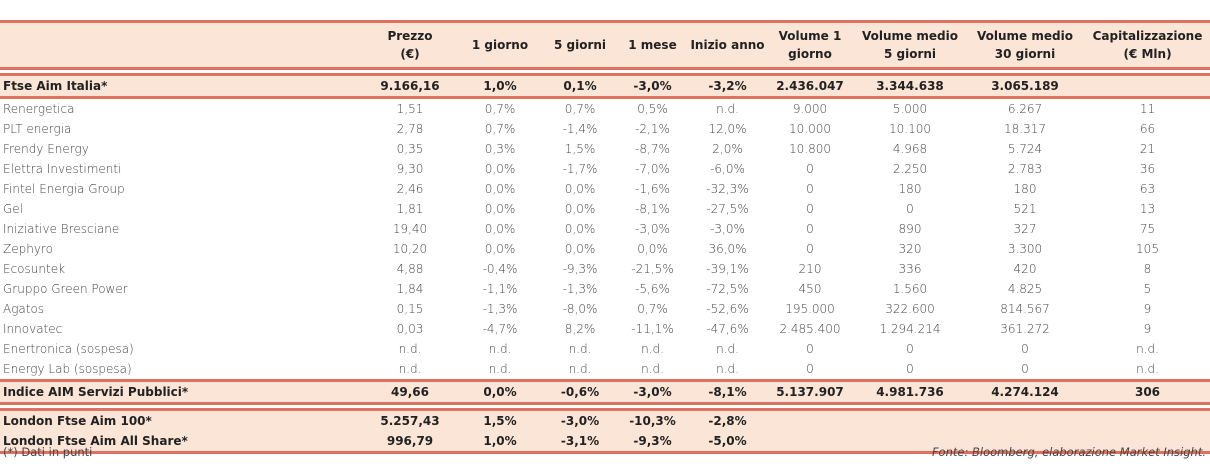 This screenshot has width=1210, height=464. Describe the element at coordinates (500, 269) in the screenshot. I see `cell-value: -0,4%` at that location.